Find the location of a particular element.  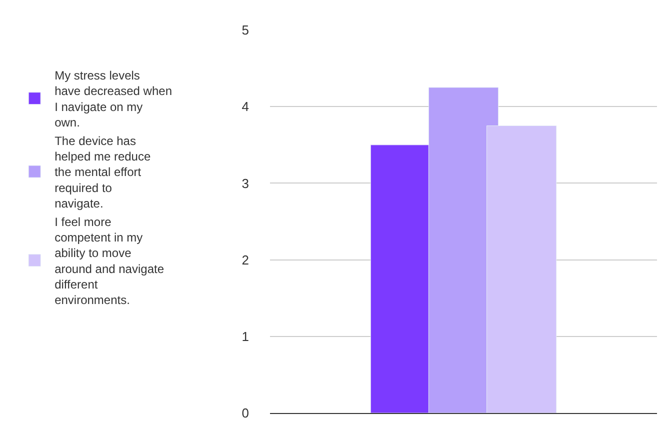

legend-label: The device has helped me reduce the mental effort required to navigate. is located at coordinates (102, 172).